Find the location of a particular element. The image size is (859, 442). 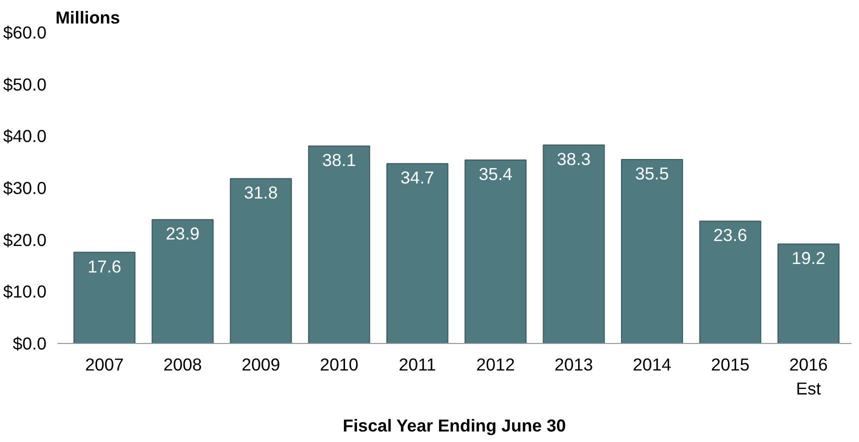

data-label: 19.2 is located at coordinates (809, 258).